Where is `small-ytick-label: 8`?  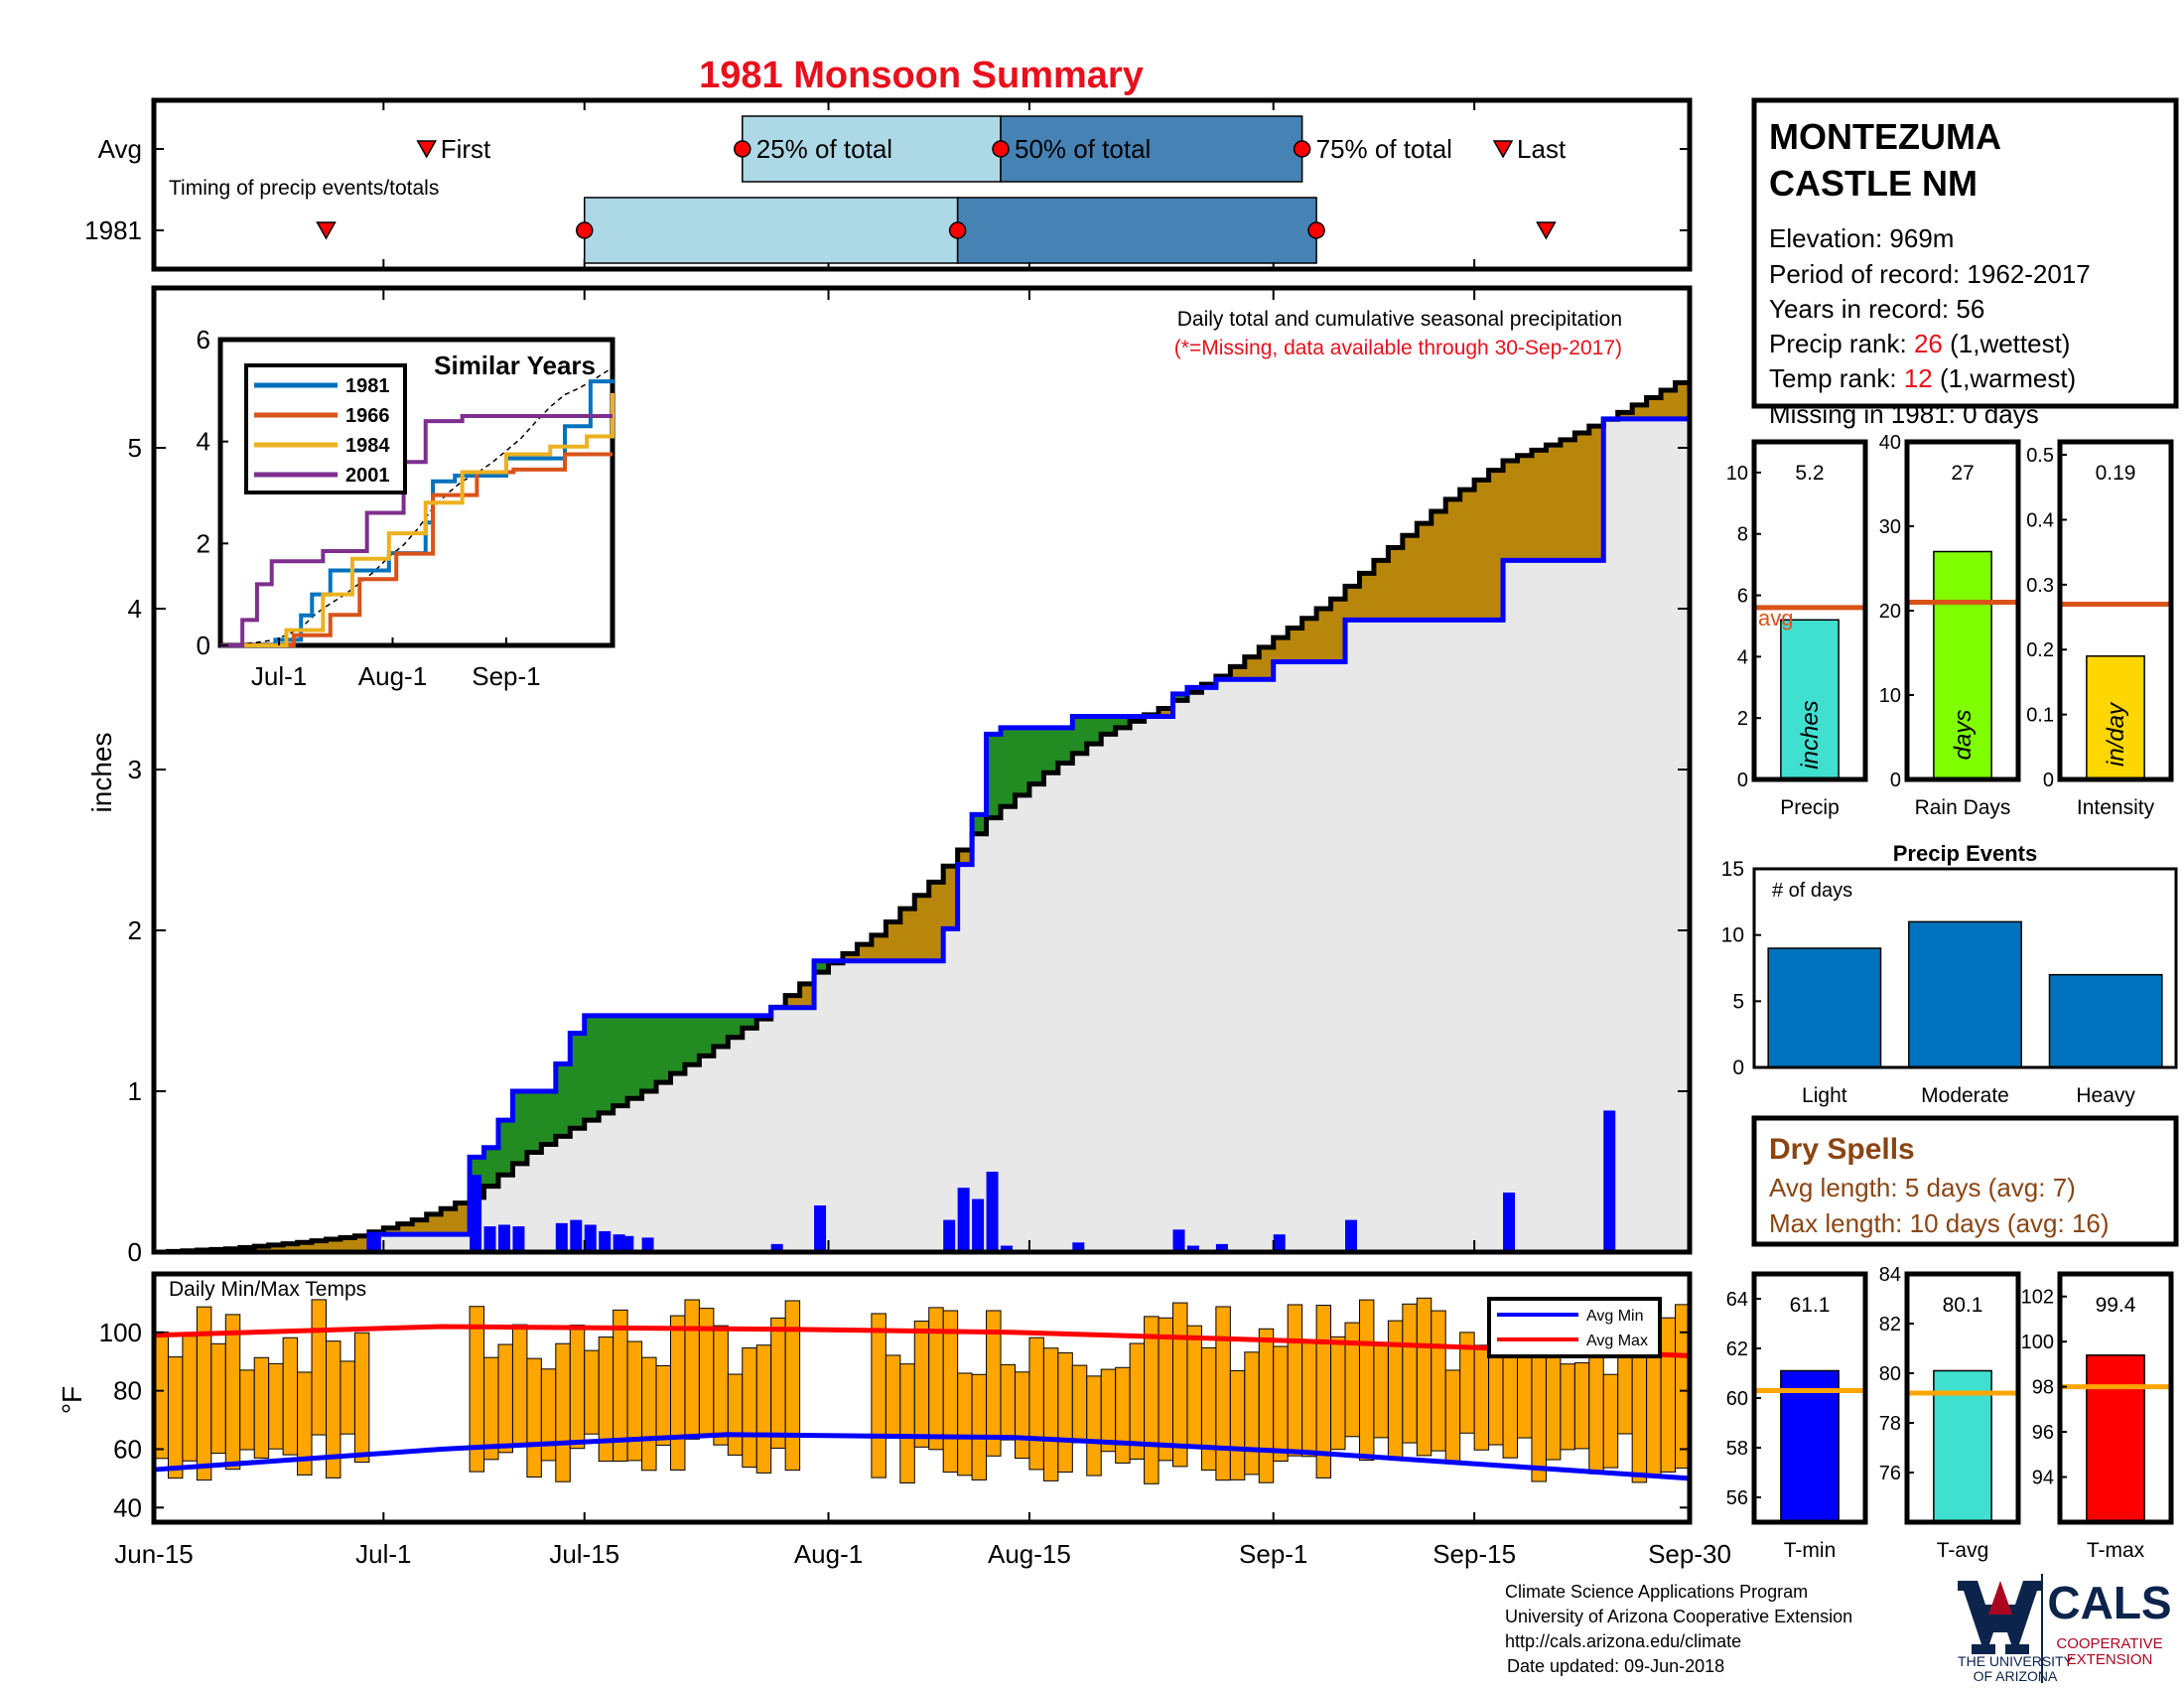 small-ytick-label: 8 is located at coordinates (1742, 535).